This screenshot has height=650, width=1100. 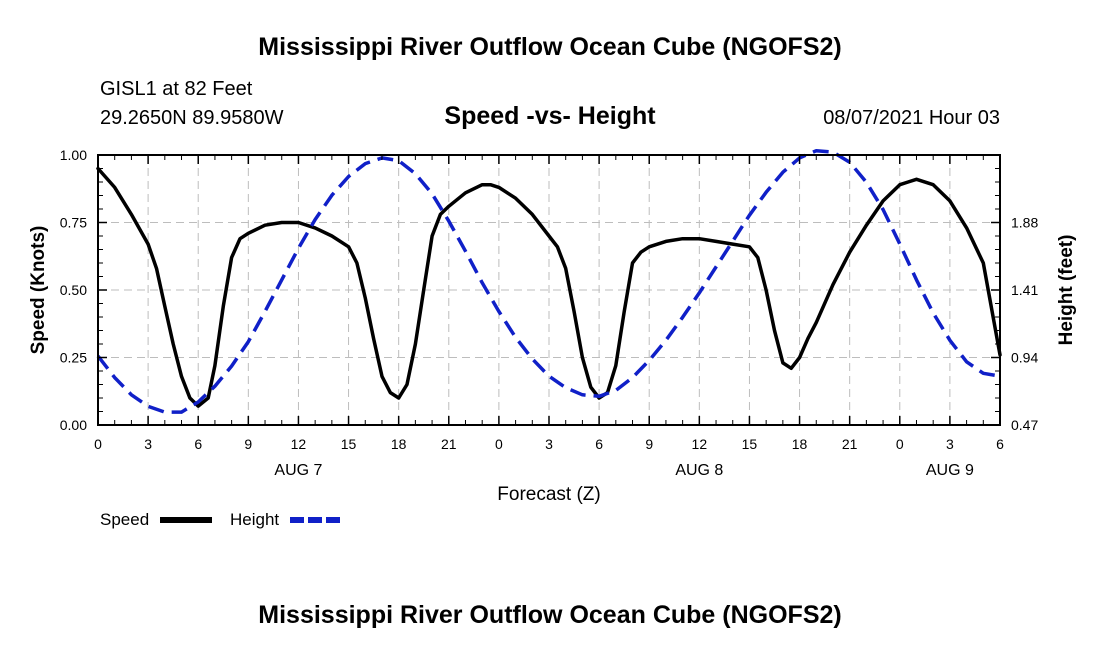 What do you see at coordinates (73, 425) in the screenshot?
I see `y-tick-label: 0.00` at bounding box center [73, 425].